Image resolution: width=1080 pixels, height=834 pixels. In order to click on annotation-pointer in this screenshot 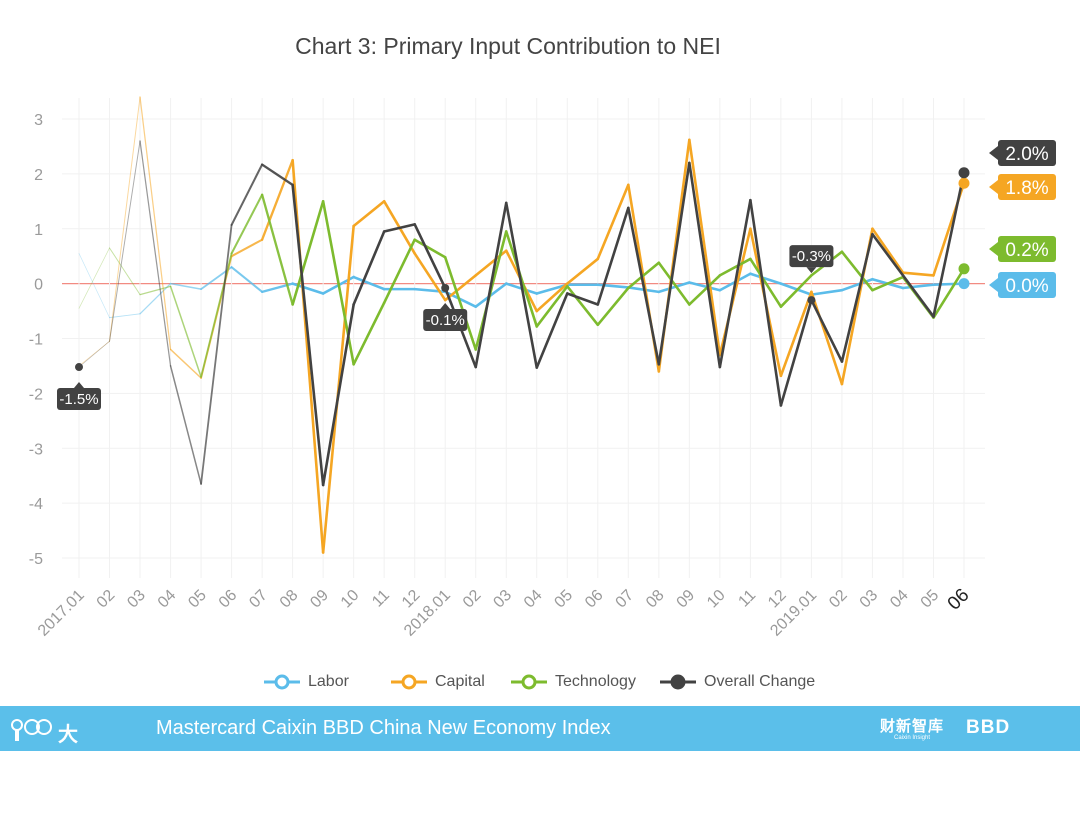, I will do `click(79, 385)`.